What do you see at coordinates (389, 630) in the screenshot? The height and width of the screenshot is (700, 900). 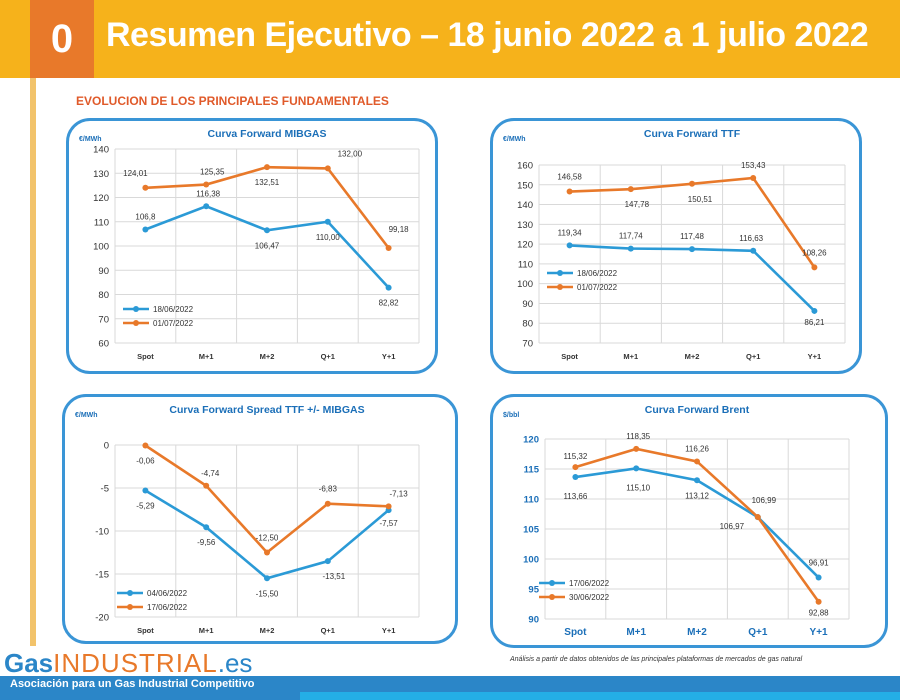 I see `x-tick-label: Y+1` at bounding box center [389, 630].